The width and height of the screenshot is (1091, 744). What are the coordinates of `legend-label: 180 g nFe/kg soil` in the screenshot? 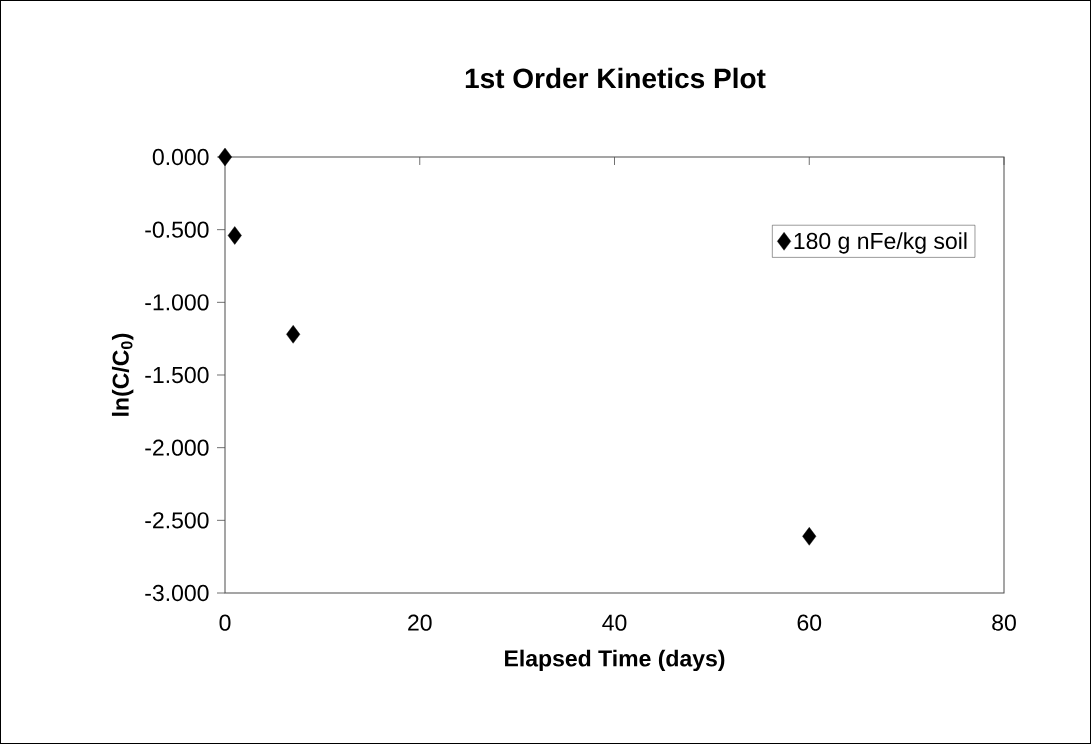 It's located at (880, 243).